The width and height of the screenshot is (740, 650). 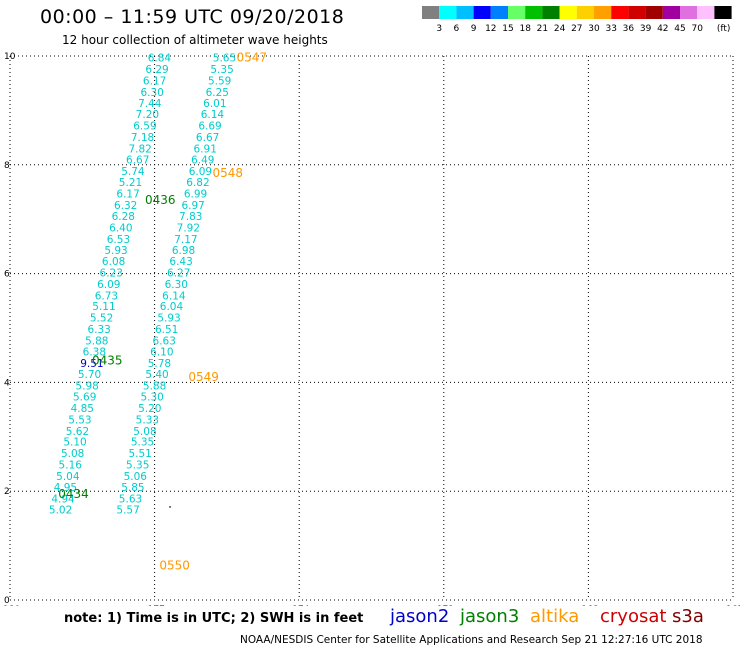 What do you see at coordinates (588, 605) in the screenshot?
I see `x-tick-label: -168` at bounding box center [588, 605].